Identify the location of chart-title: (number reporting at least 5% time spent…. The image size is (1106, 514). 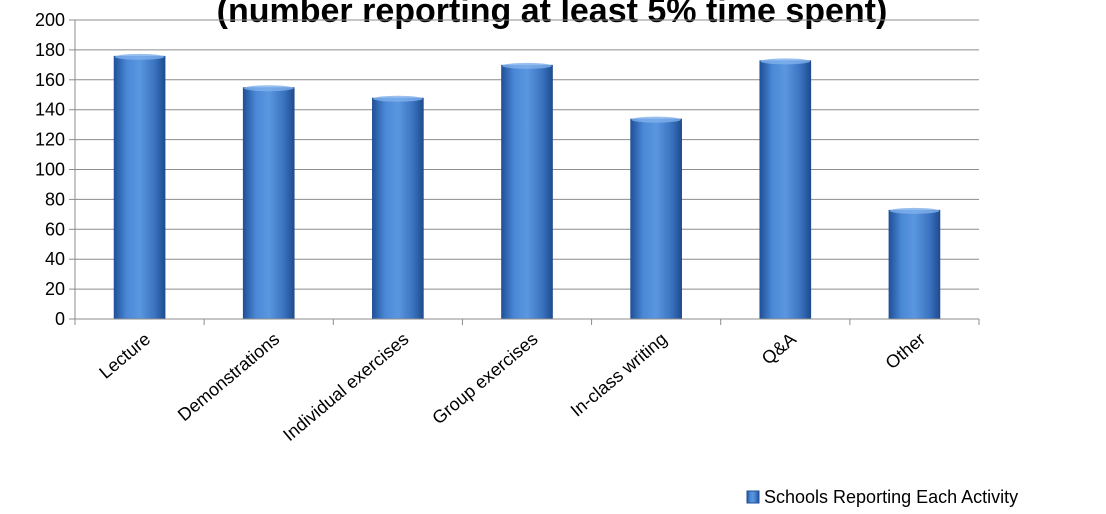
(552, 15).